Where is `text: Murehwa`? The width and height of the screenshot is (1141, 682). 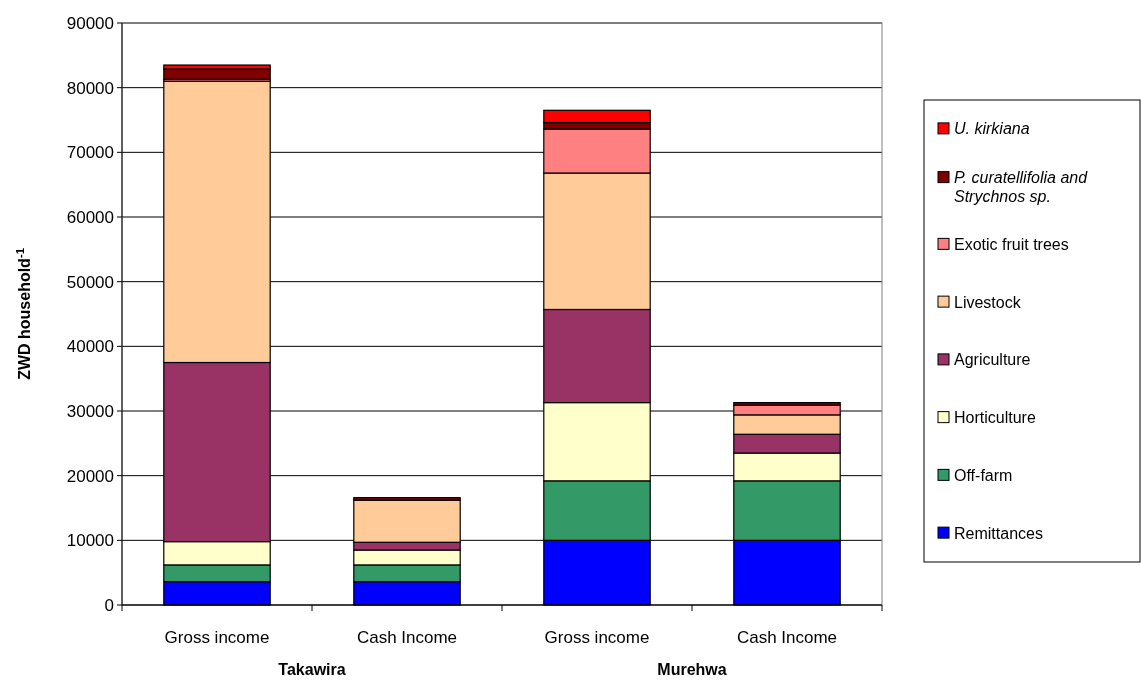
text: Murehwa is located at coordinates (692, 669).